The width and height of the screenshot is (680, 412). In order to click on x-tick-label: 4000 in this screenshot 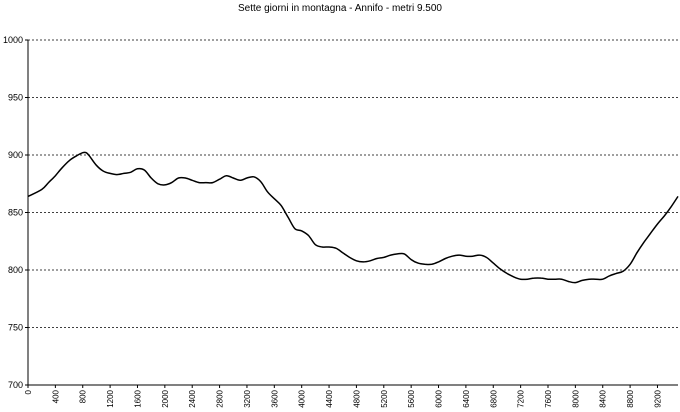, I will do `click(302, 398)`.